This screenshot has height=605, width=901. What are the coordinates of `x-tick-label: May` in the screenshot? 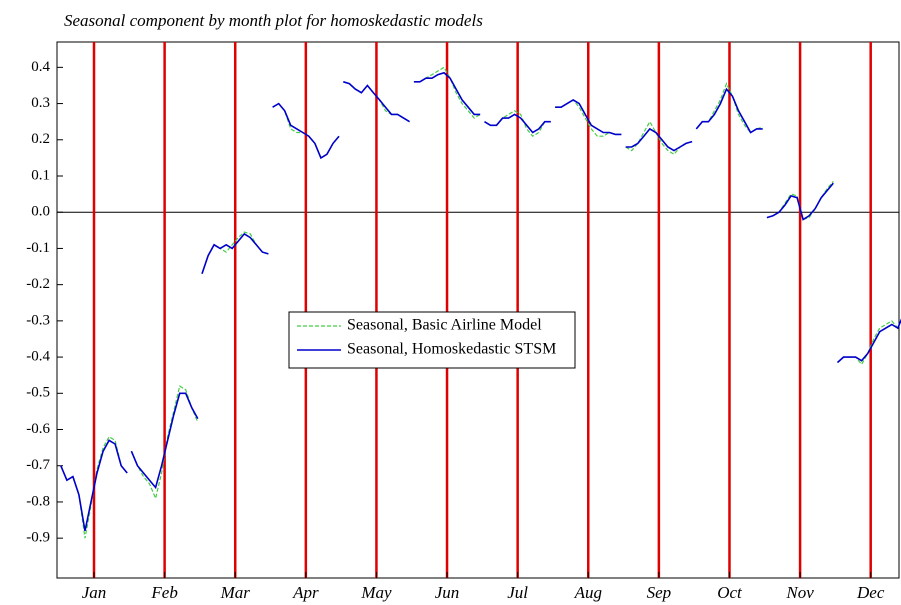 It's located at (376, 592).